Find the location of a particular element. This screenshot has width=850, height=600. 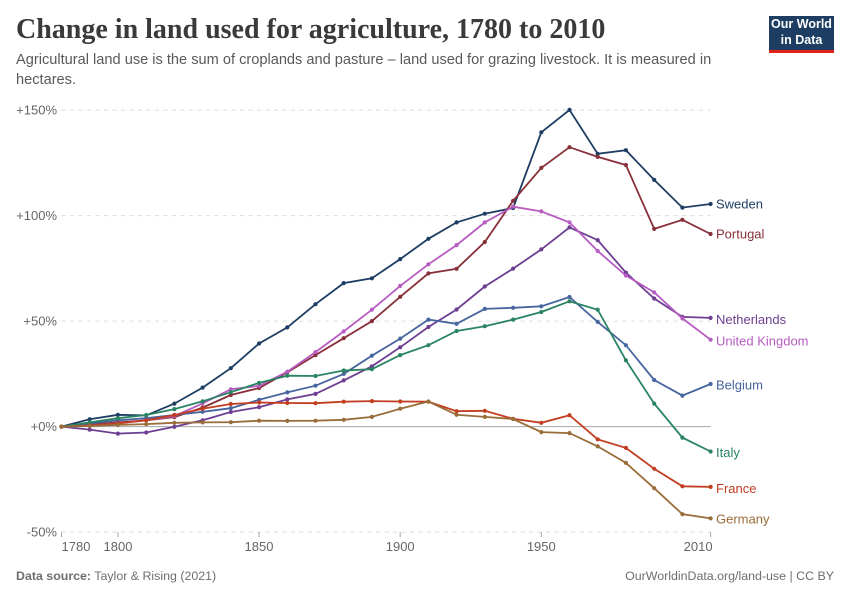

svg-text: +150% is located at coordinates (36, 110).